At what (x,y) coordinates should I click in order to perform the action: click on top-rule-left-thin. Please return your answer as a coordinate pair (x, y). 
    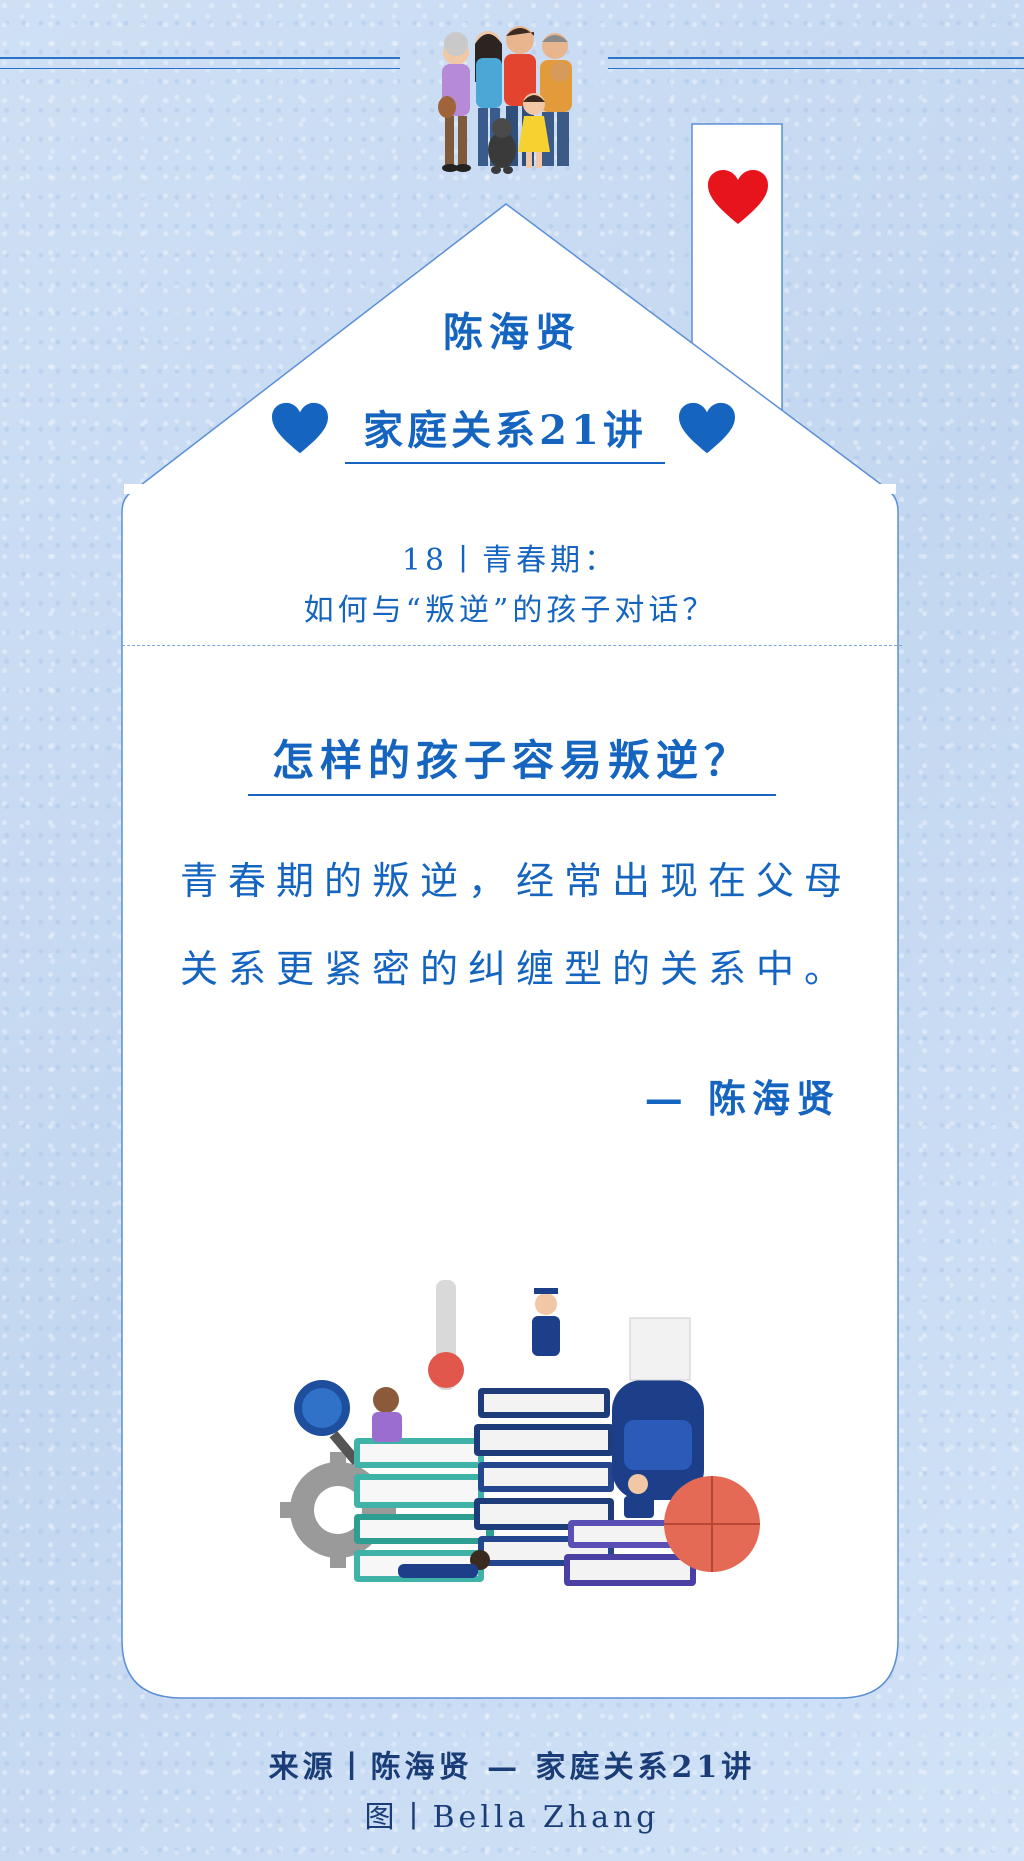
    Looking at the image, I should click on (200, 68).